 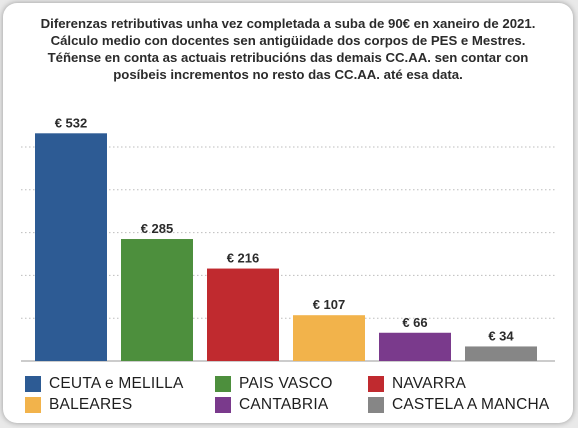 What do you see at coordinates (414, 322) in the screenshot?
I see `data-label: € 66` at bounding box center [414, 322].